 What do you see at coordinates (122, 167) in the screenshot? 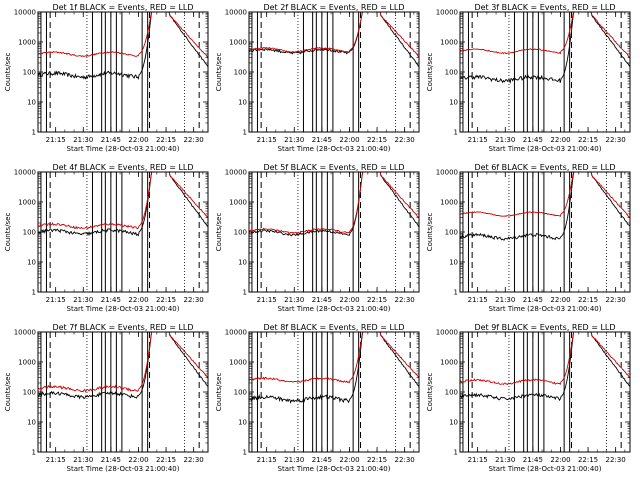
I see `panel-title: Det 4f BLACK = Events, RED = LLD` at bounding box center [122, 167].